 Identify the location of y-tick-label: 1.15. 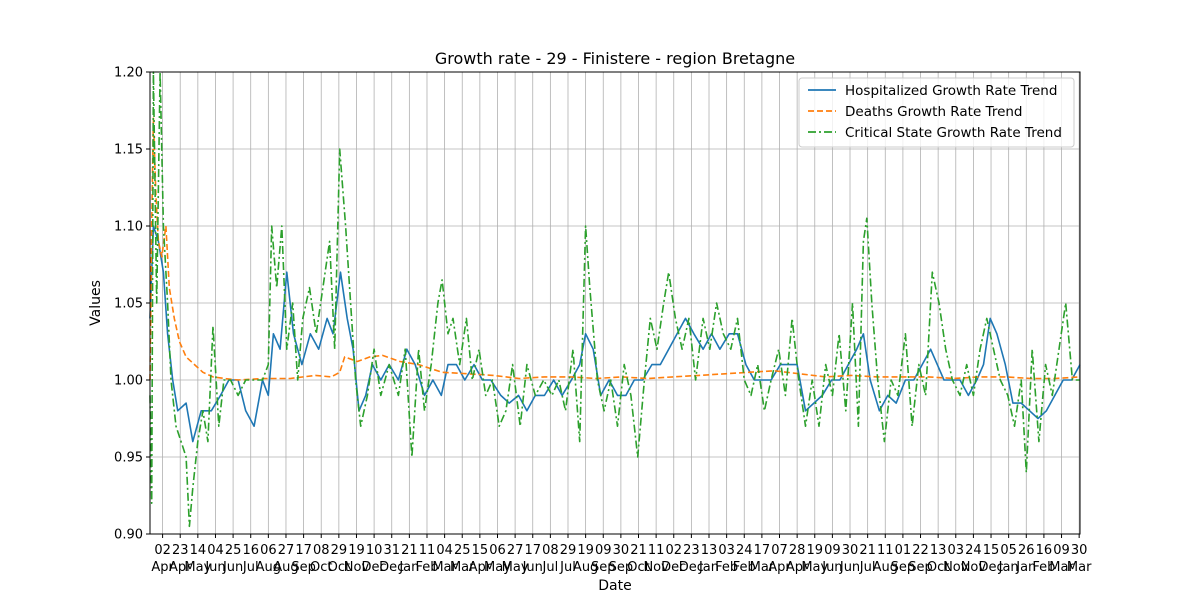
(128, 150).